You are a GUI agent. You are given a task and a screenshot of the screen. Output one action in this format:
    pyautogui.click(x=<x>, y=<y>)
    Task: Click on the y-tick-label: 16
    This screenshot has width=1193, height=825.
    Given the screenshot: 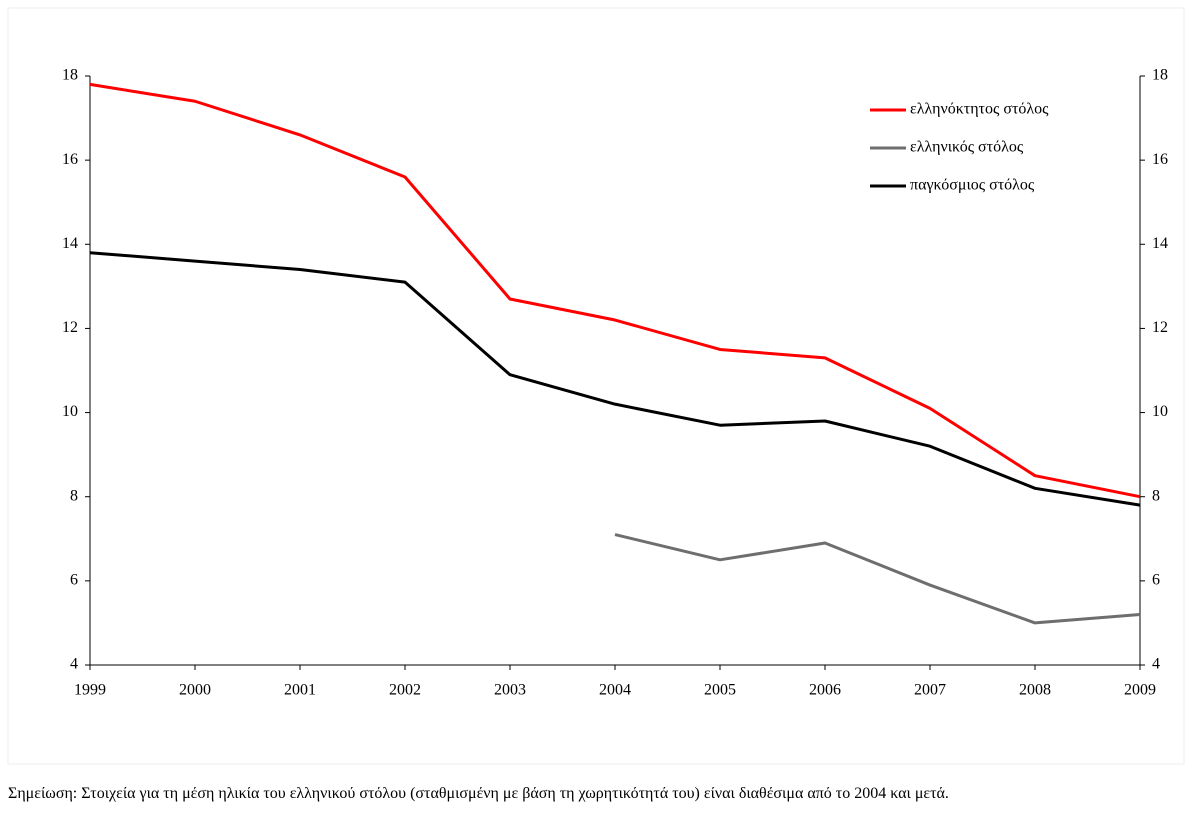 What is the action you would take?
    pyautogui.click(x=70, y=159)
    